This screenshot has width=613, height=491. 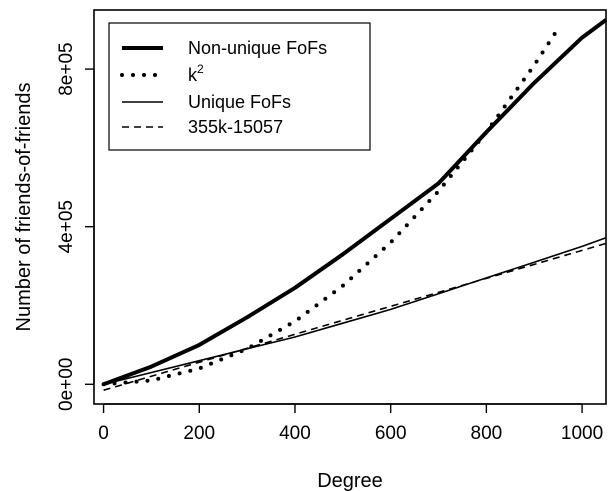 What do you see at coordinates (235, 127) in the screenshot?
I see `legend-label-fit-line: 355k-15057` at bounding box center [235, 127].